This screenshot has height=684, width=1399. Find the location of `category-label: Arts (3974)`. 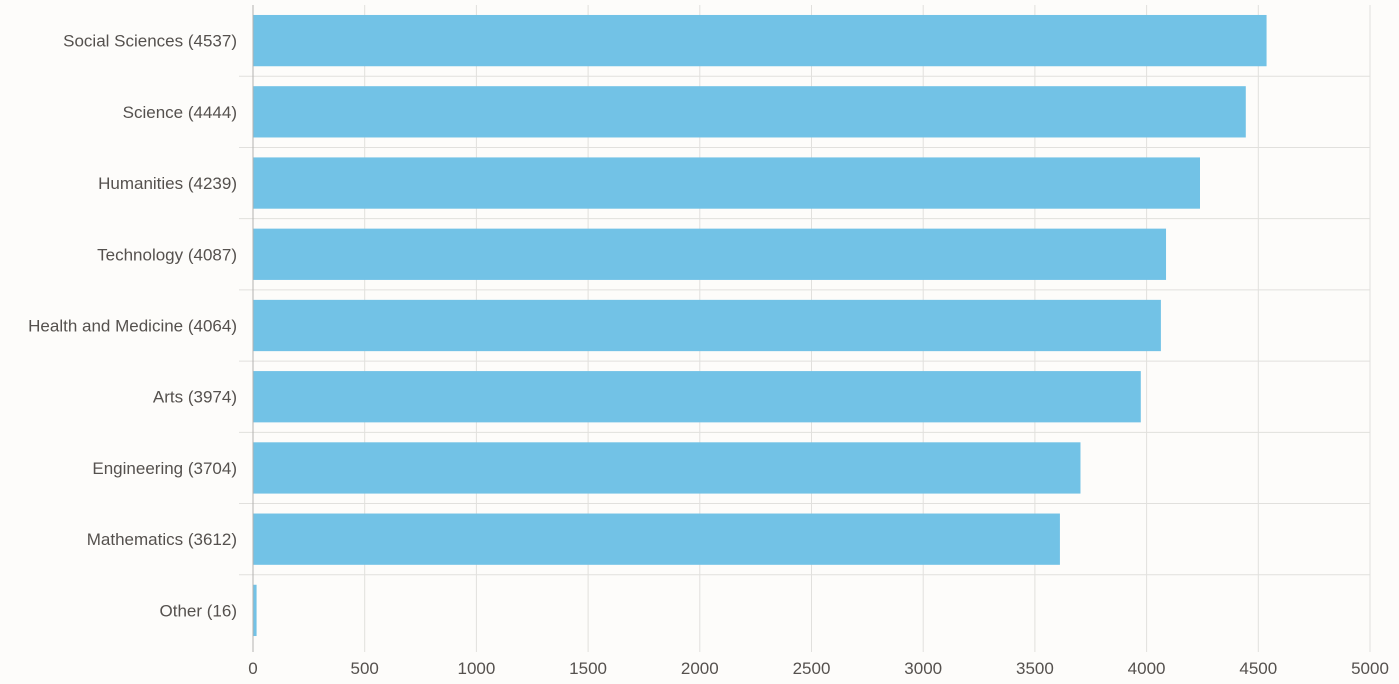

category-label: Arts (3974) is located at coordinates (195, 397).